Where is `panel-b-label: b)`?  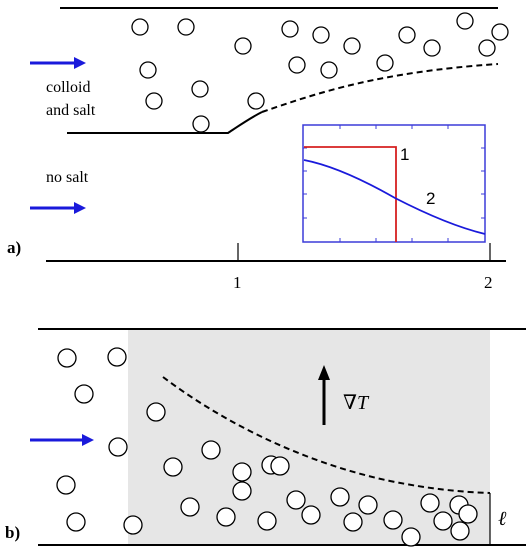 panel-b-label: b) is located at coordinates (12, 532).